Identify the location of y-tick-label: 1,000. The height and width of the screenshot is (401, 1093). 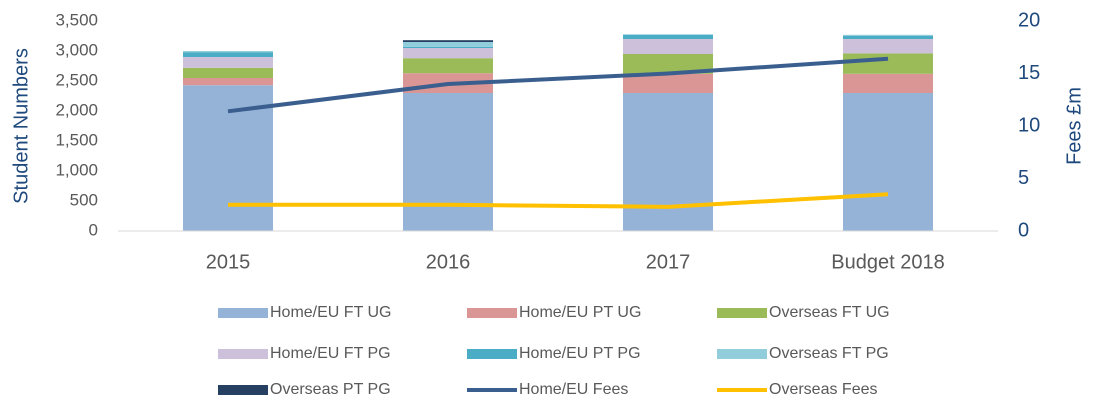
(76, 169).